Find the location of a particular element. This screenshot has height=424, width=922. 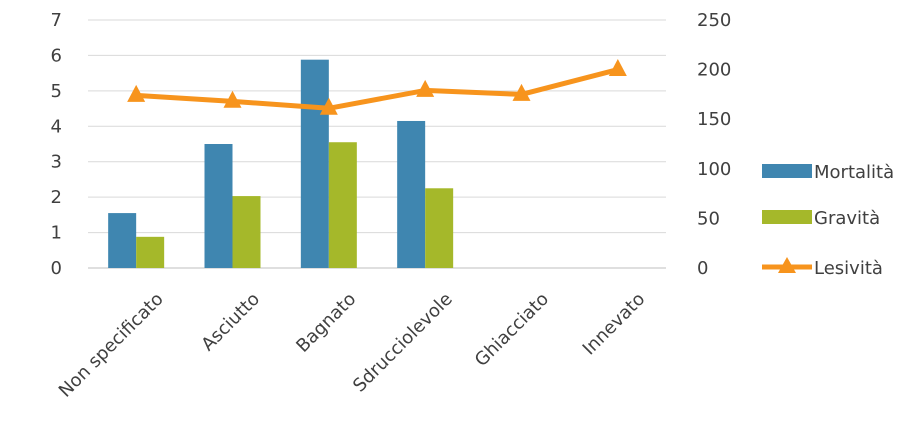

left-tick-label: 5 is located at coordinates (56, 91).